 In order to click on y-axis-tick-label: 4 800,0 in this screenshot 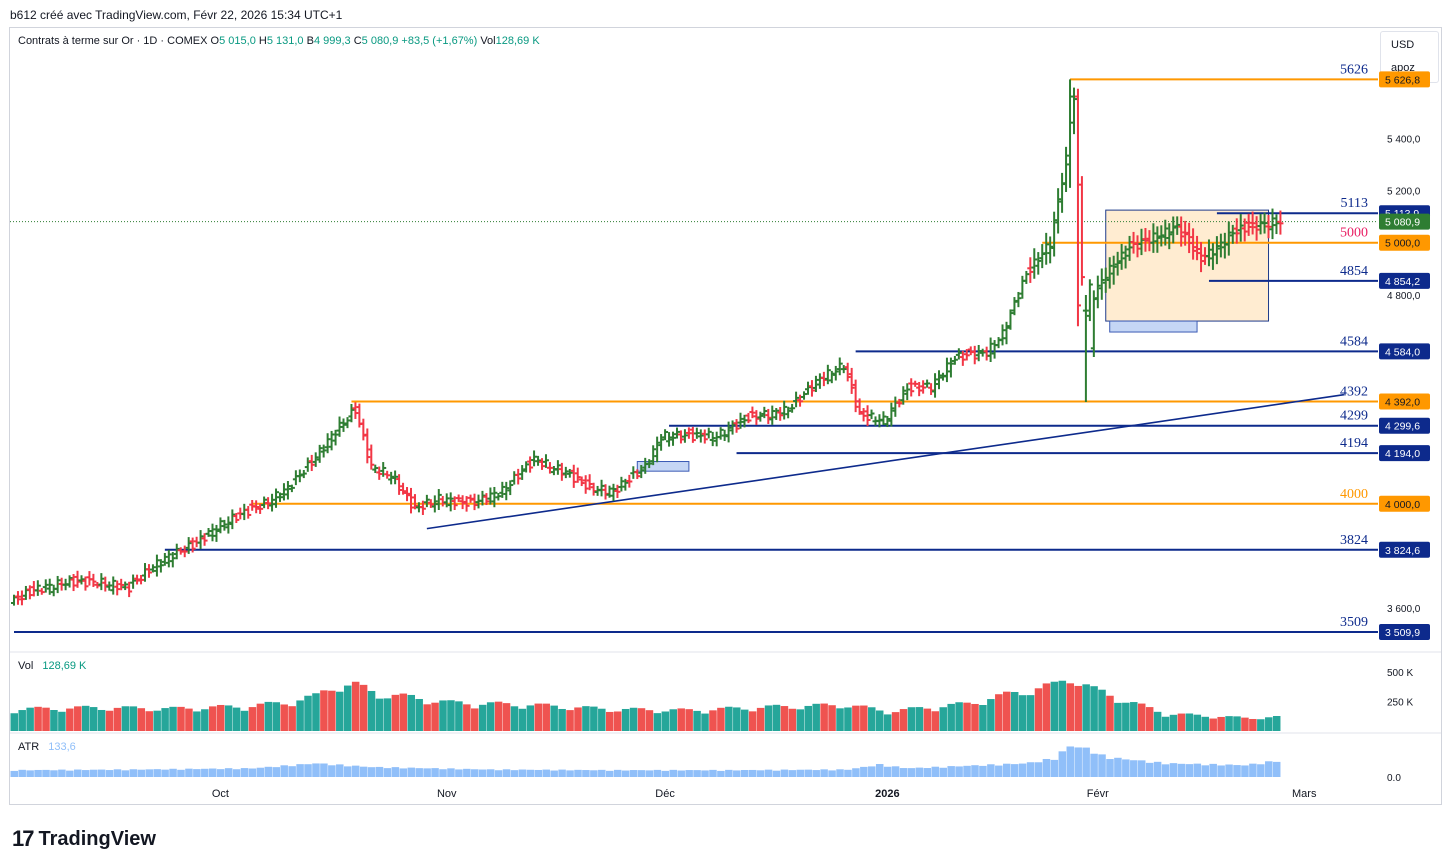, I will do `click(1404, 296)`.